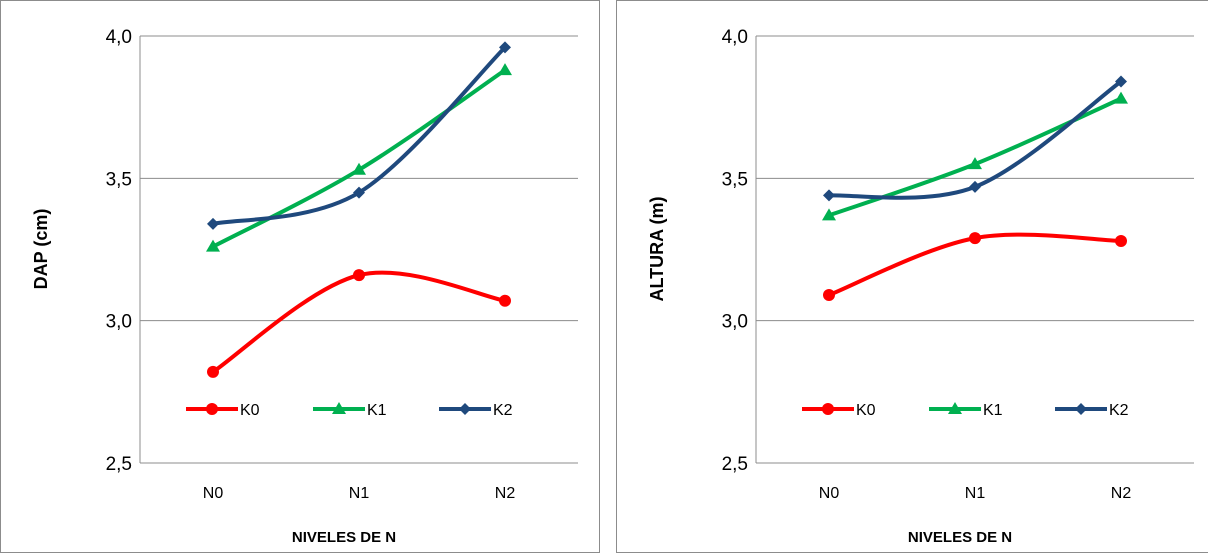 Image resolution: width=1208 pixels, height=553 pixels. Describe the element at coordinates (41, 249) in the screenshot. I see `y-axis-label: DAP (cm)` at that location.